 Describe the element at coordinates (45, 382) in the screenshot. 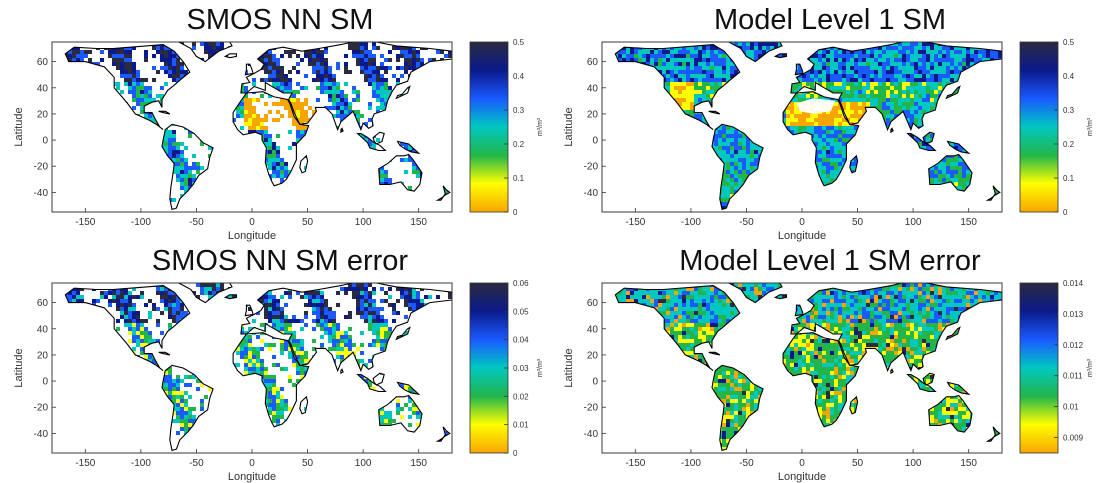

I see `y-tick-label: 0` at that location.